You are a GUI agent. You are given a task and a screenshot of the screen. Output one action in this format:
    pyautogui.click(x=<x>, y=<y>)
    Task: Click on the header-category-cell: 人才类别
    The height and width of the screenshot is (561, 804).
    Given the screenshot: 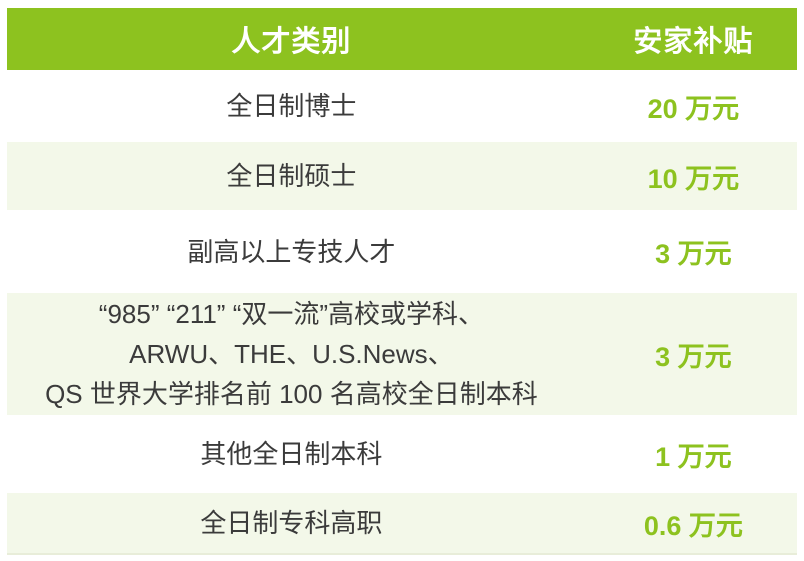 What is the action you would take?
    pyautogui.click(x=291, y=42)
    